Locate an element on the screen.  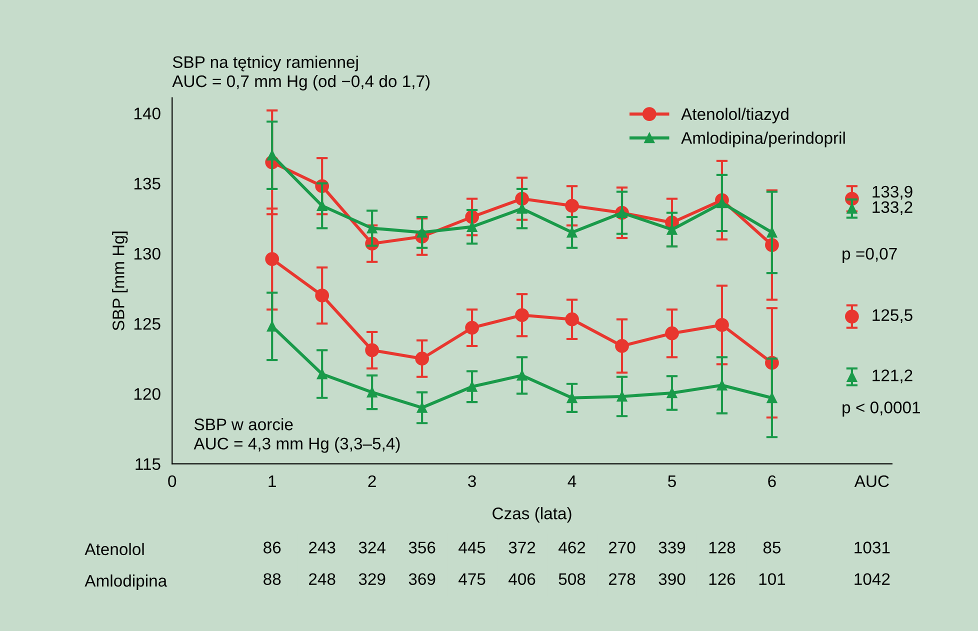
x-tick-label: 1 is located at coordinates (272, 481).